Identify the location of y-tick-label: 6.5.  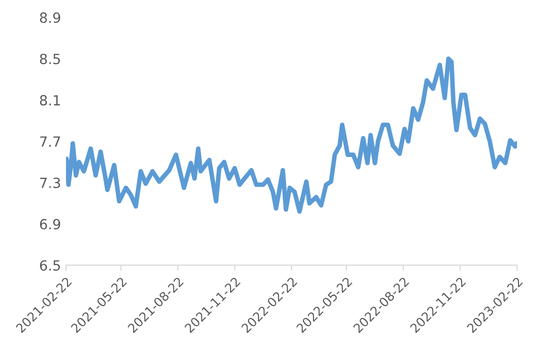
(50, 265).